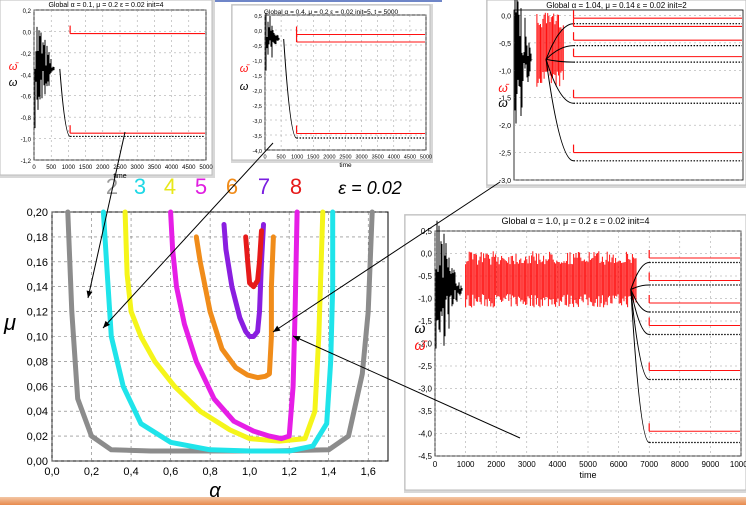  What do you see at coordinates (281, 158) in the screenshot?
I see `inset-x-tick-label: 500` at bounding box center [281, 158].